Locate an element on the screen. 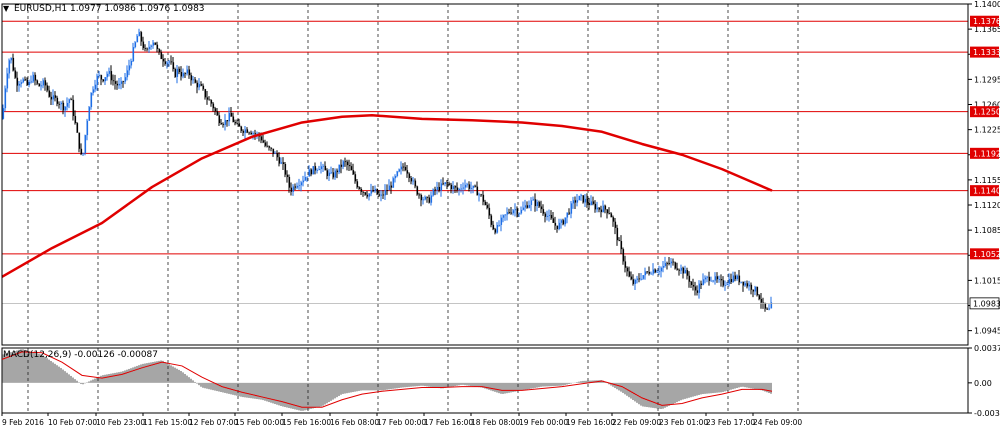  x-tick-label: 24 Feb 09:00 is located at coordinates (777, 422).